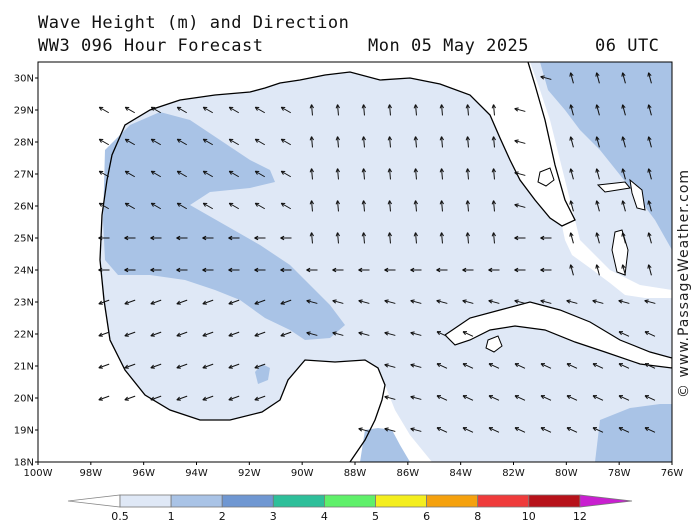 The width and height of the screenshot is (700, 525). Describe the element at coordinates (449, 46) in the screenshot. I see `forecast-date: Mon 05 May 2025` at that location.